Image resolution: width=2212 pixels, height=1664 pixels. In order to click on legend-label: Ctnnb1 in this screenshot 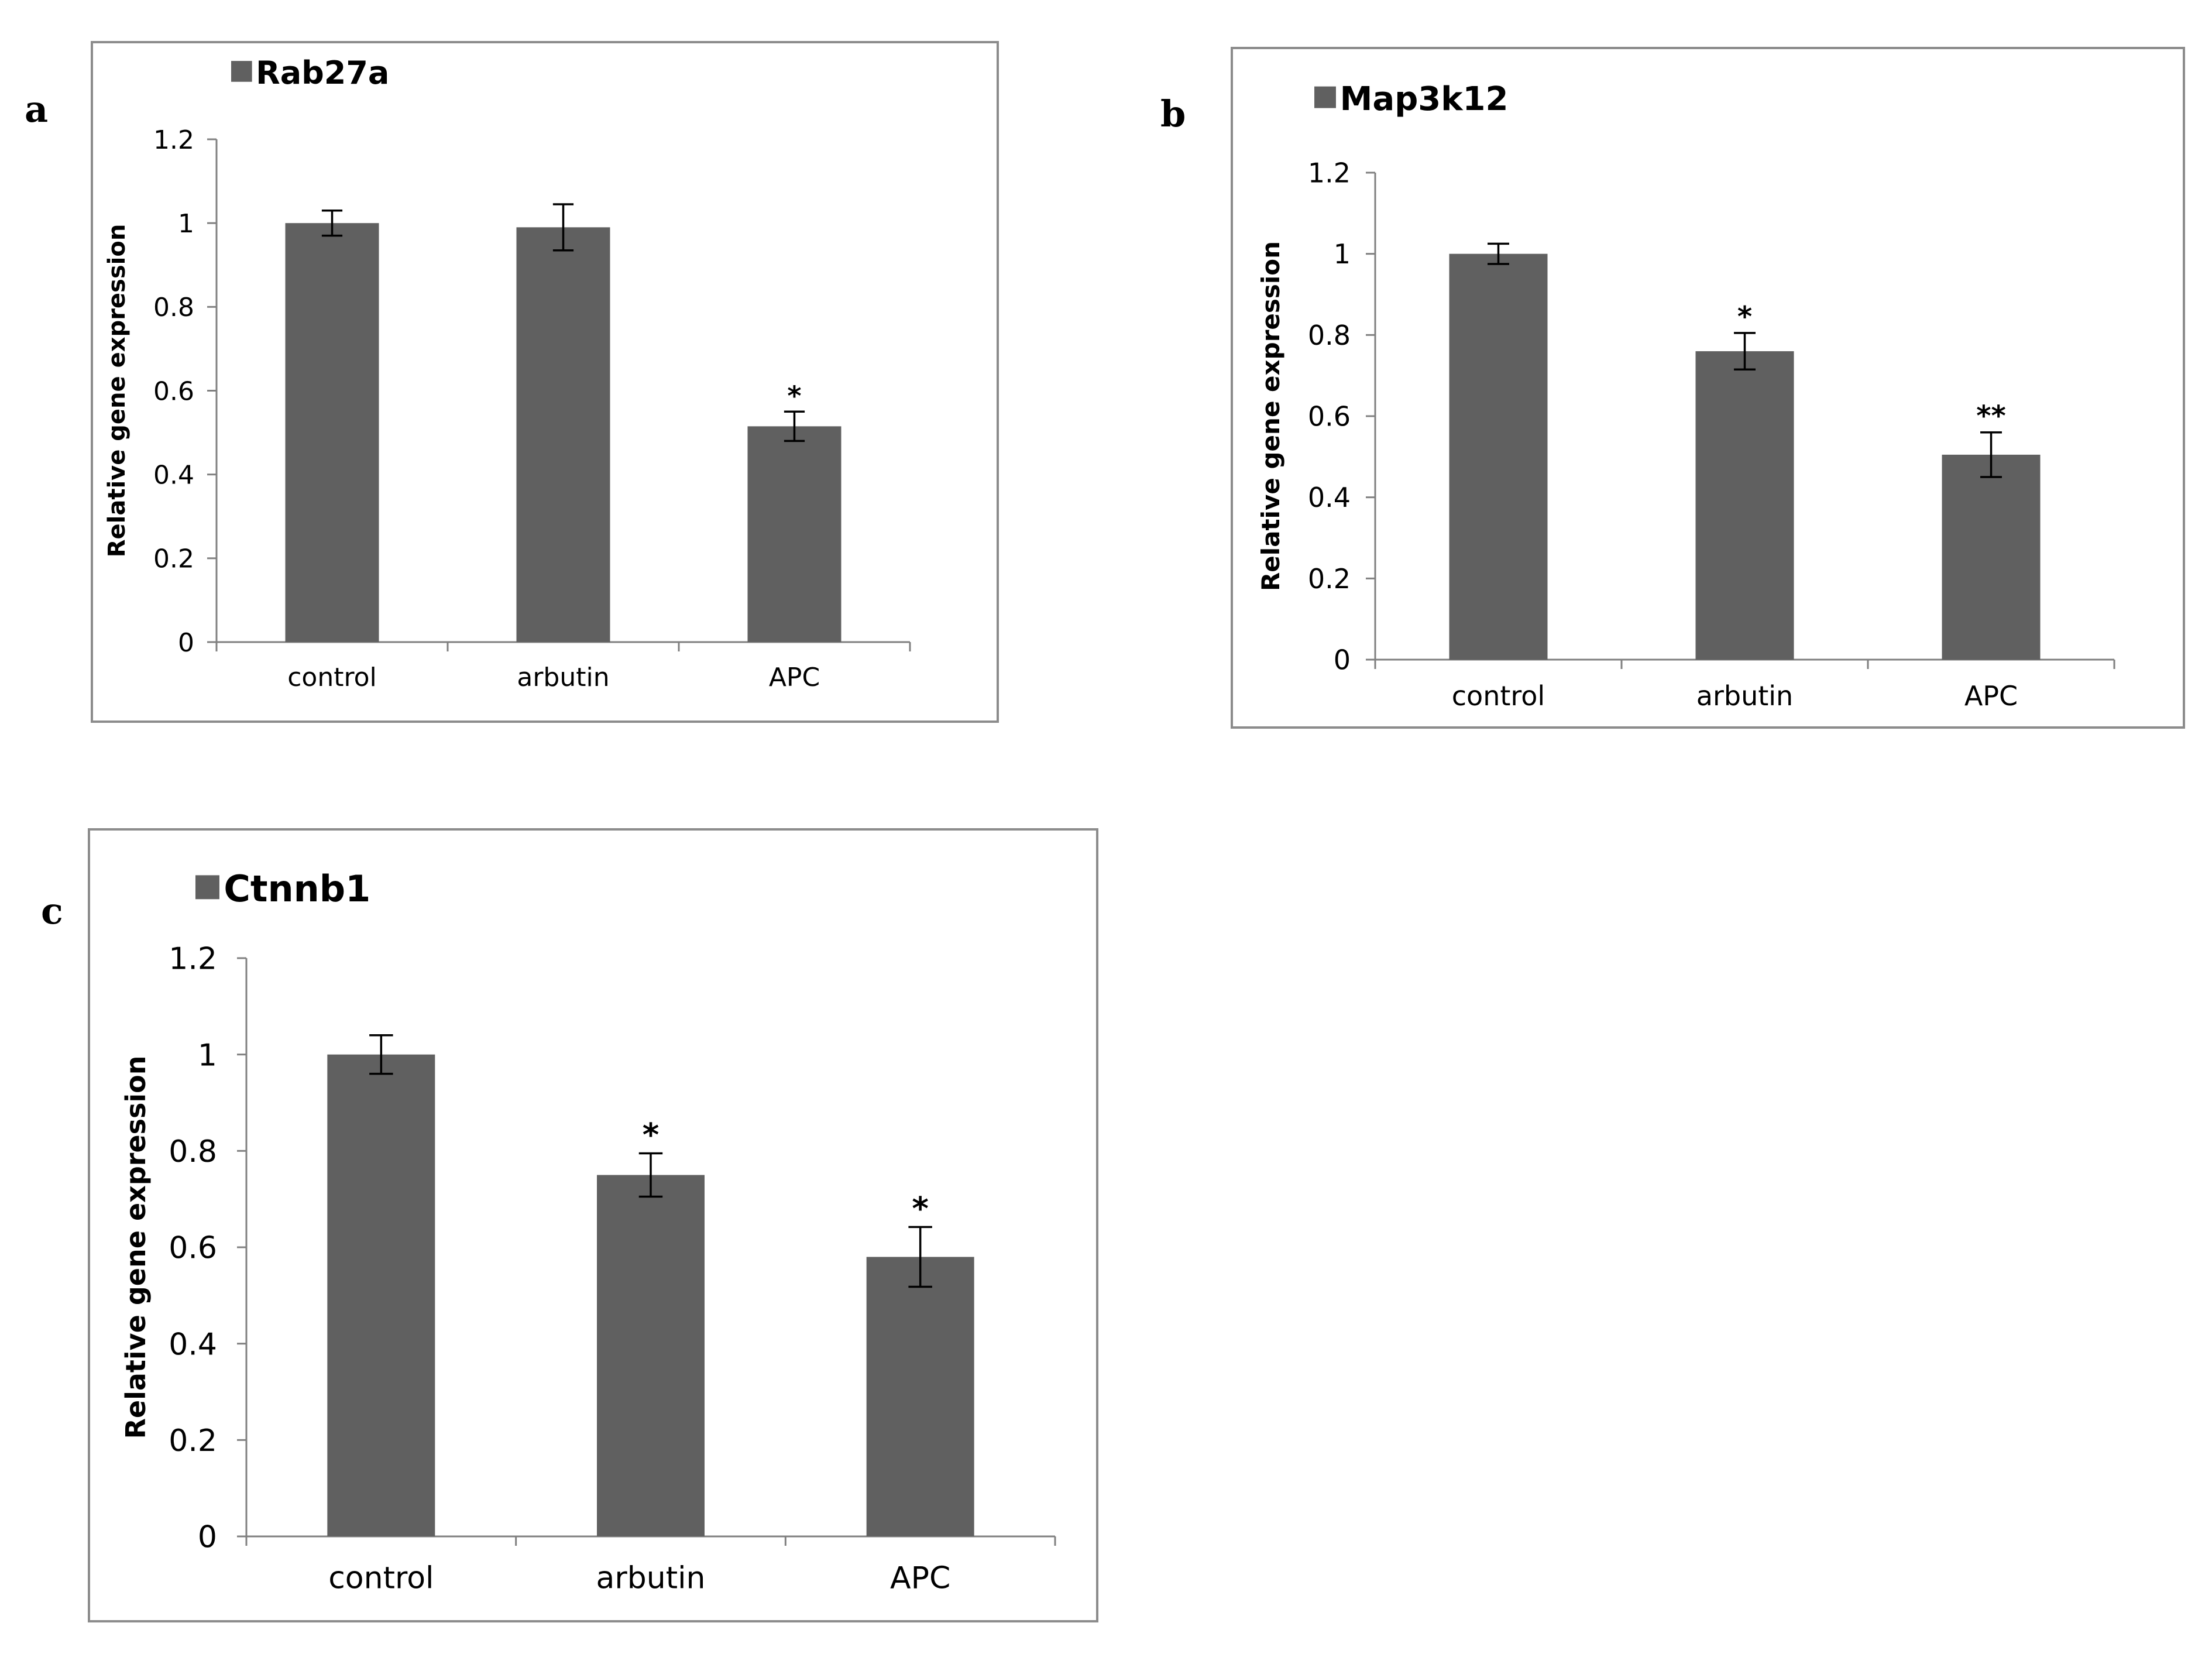, I will do `click(297, 888)`.